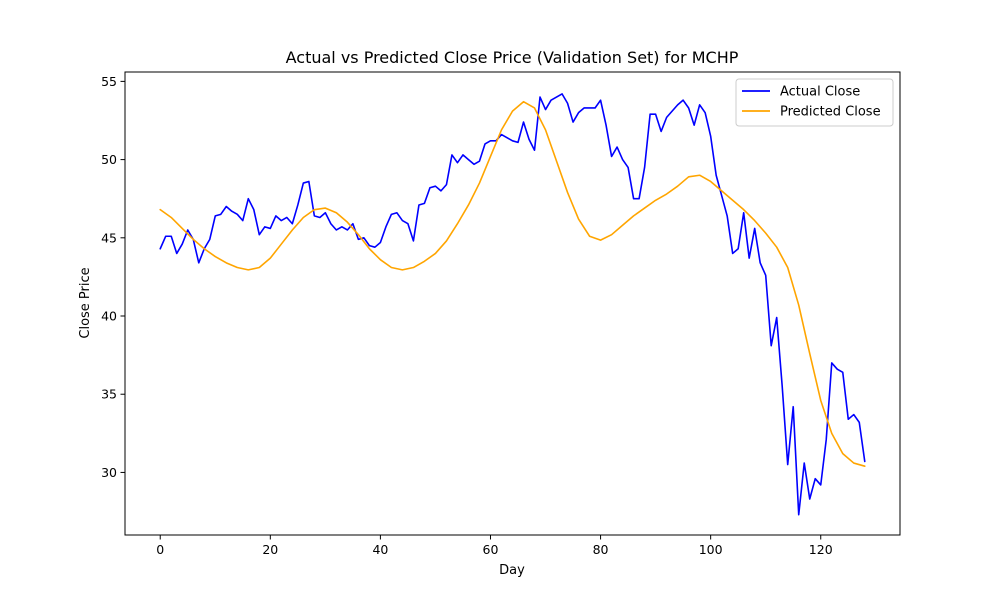 Image resolution: width=1000 pixels, height=600 pixels. What do you see at coordinates (491, 549) in the screenshot?
I see `x-tick-label: 60` at bounding box center [491, 549].